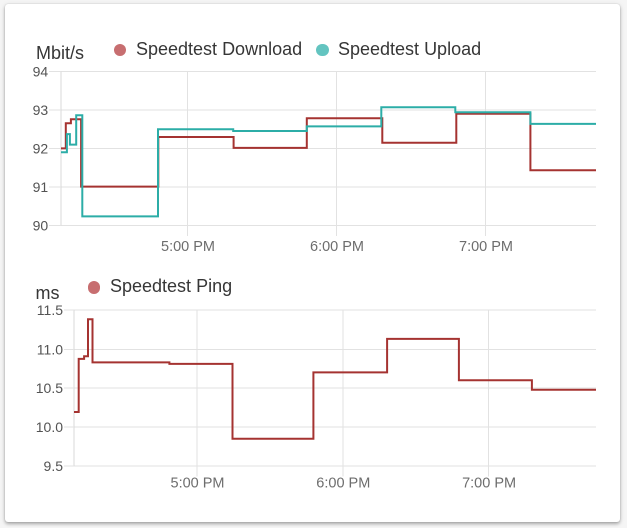  I want to click on svg-text: 93, so click(41, 110).